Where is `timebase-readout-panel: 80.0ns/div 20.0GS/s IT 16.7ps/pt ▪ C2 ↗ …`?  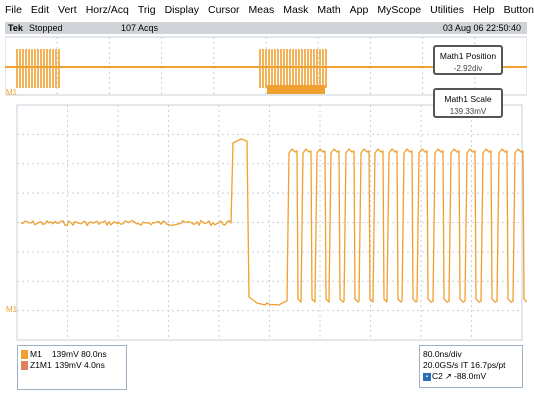
timebase-readout-panel: 80.0ns/div 20.0GS/s IT 16.7ps/pt ▪ C2 ↗ … is located at coordinates (471, 366).